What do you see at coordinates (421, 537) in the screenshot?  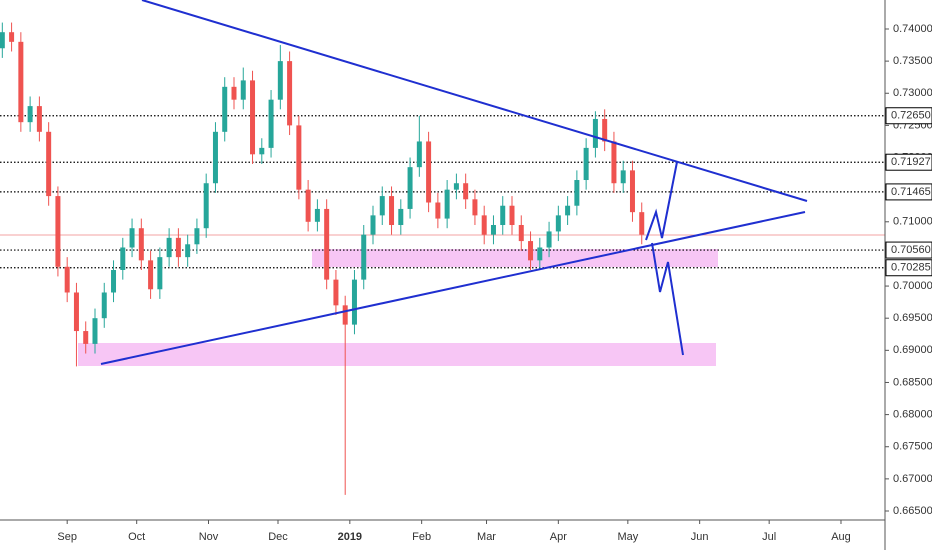 I see `x-tick-label: Feb` at bounding box center [421, 537].